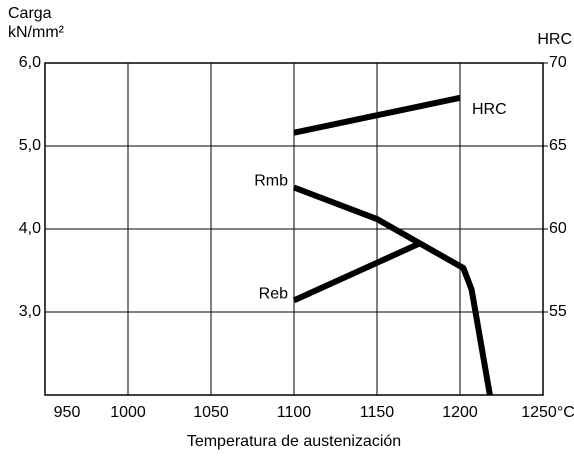 The width and height of the screenshot is (574, 459). I want to click on y-tick-label: 5,0, so click(30, 145).